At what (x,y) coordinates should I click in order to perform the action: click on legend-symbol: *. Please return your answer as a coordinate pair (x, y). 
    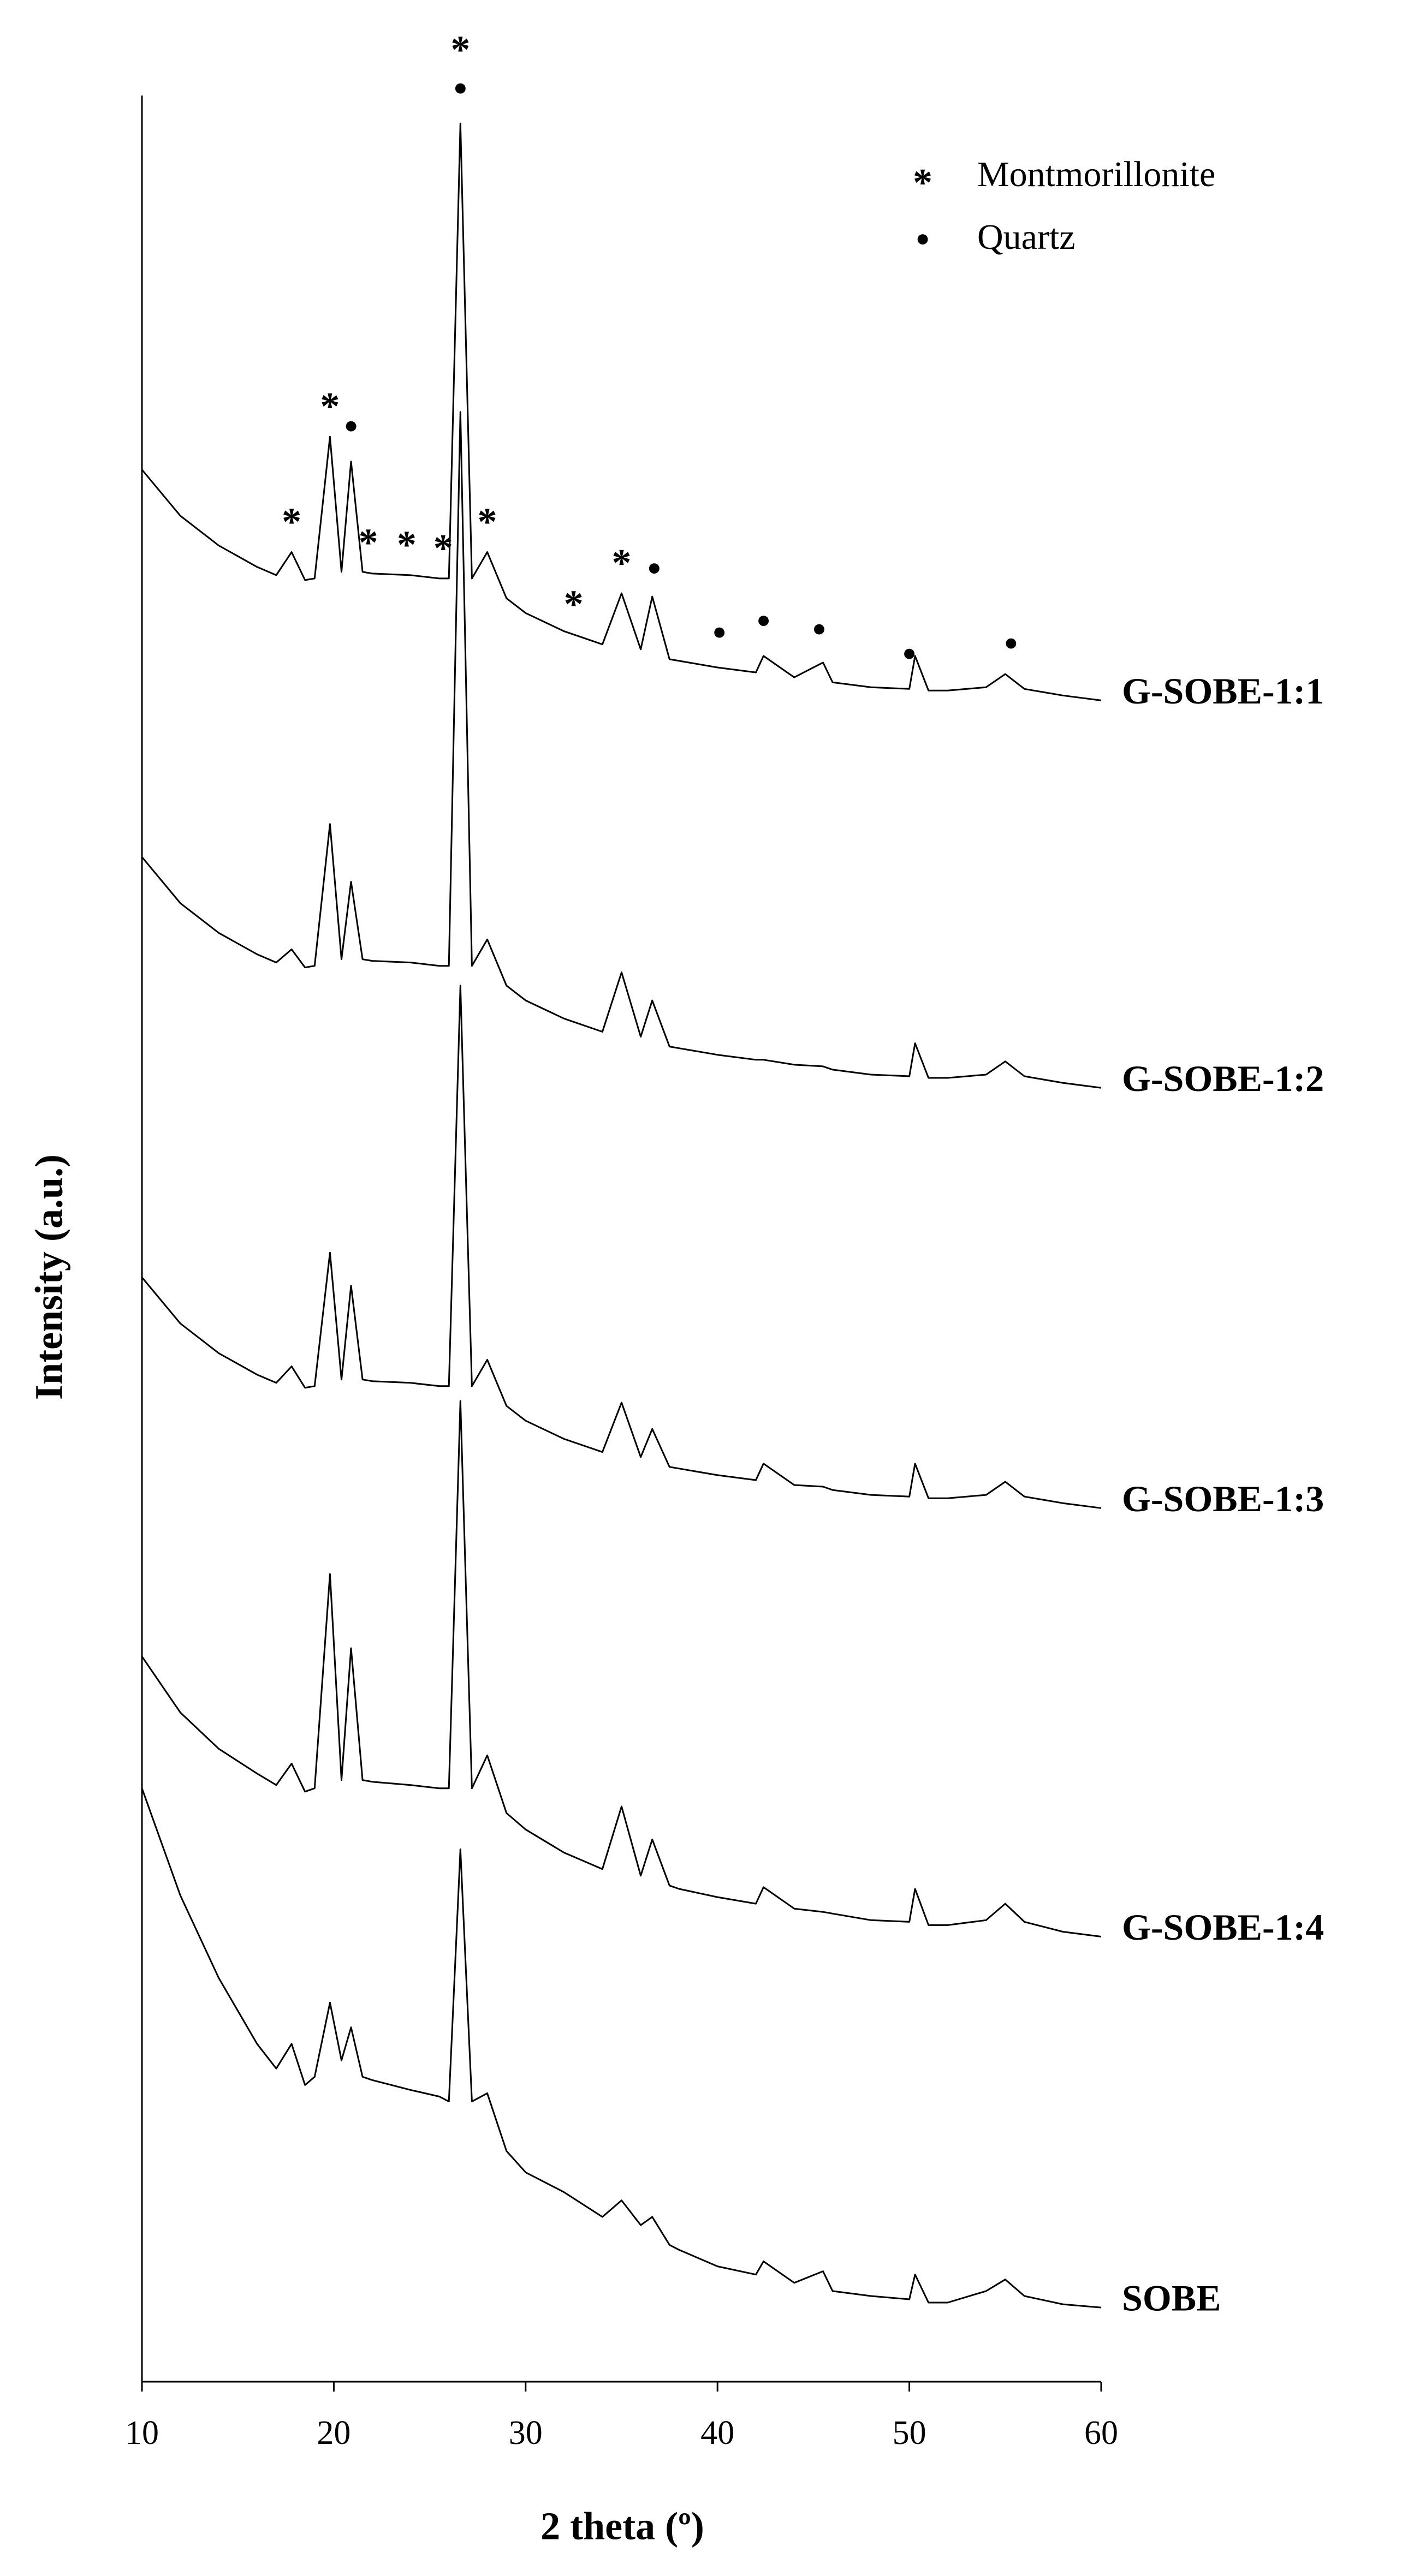
    Looking at the image, I should click on (922, 183).